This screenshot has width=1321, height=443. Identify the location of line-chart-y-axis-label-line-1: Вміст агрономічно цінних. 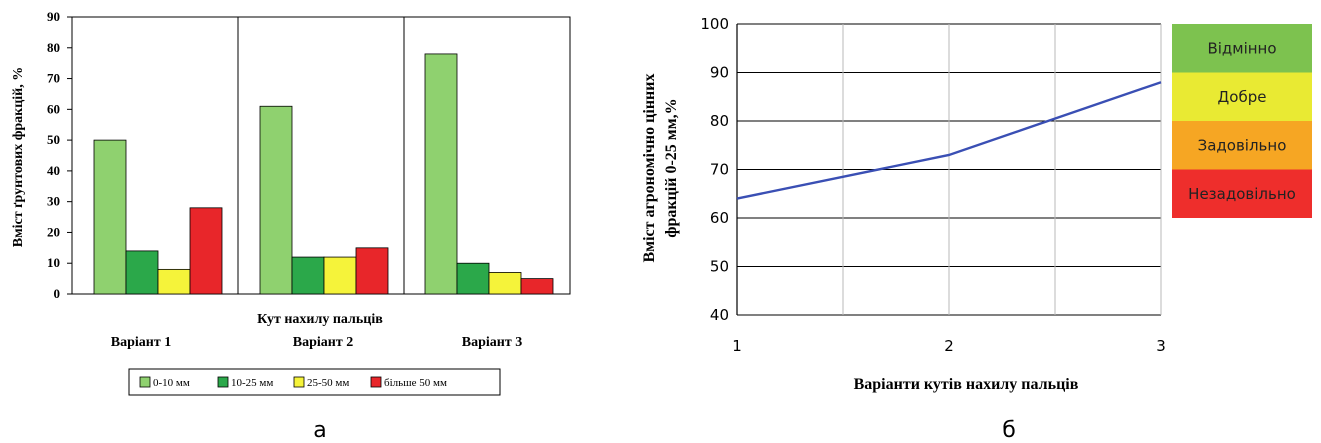
(649, 168).